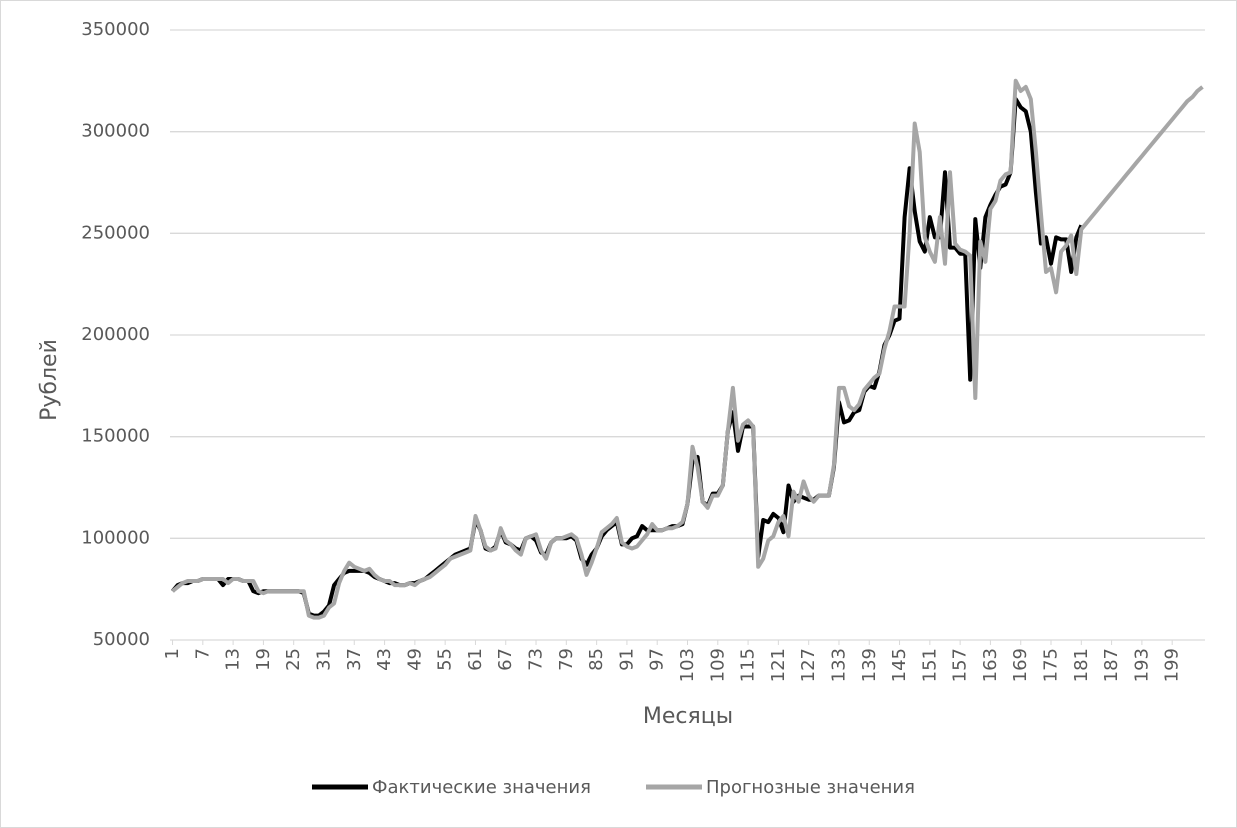 This screenshot has width=1237, height=828. Describe the element at coordinates (1081, 665) in the screenshot. I see `x-tick-label: 181` at that location.